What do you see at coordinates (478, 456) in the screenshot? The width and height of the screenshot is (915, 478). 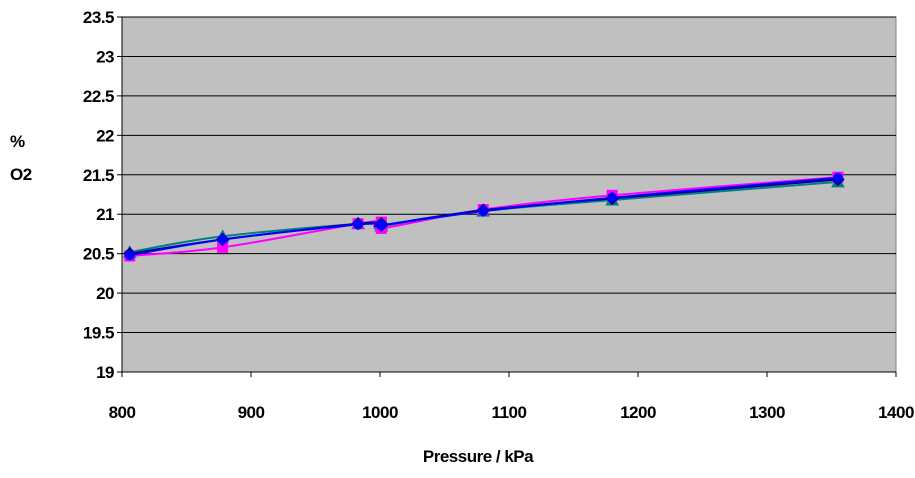 I see `x-axis-title: Pressure / kPa` at bounding box center [478, 456].